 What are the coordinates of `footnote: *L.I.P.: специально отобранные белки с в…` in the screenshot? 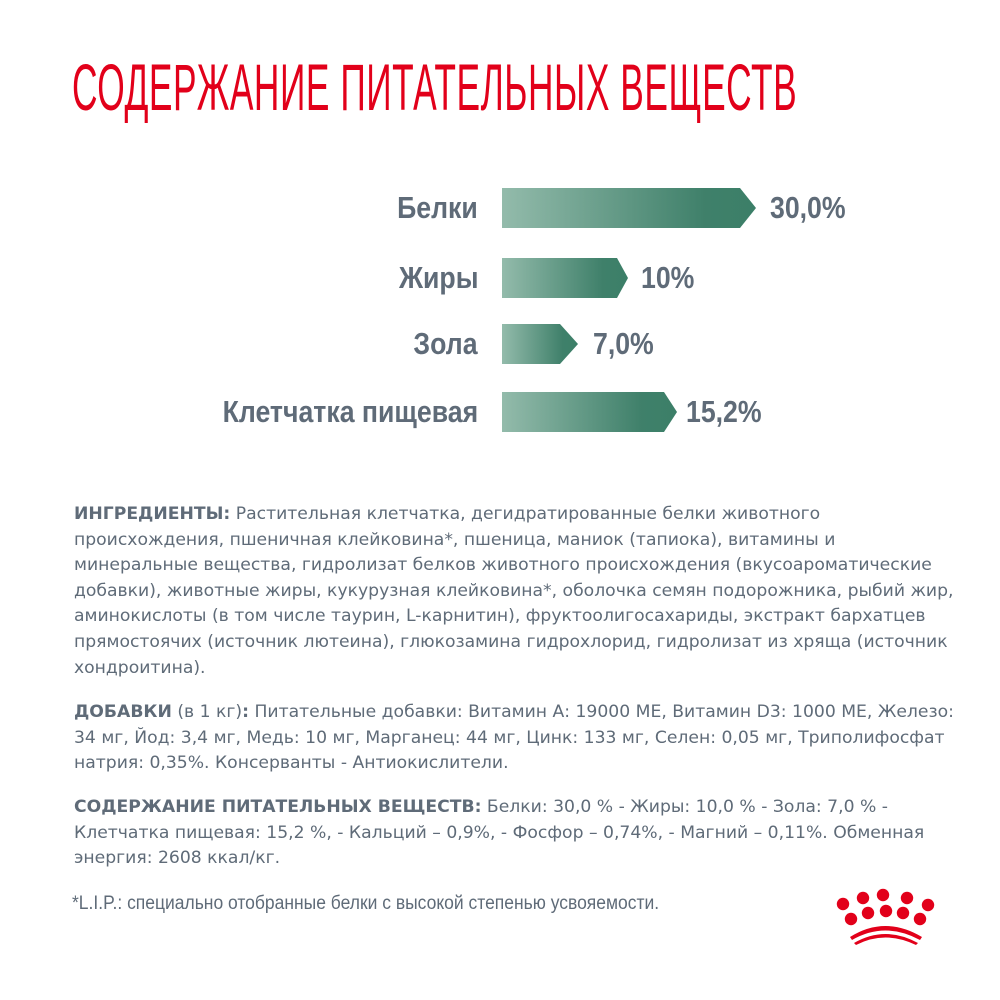 It's located at (366, 903).